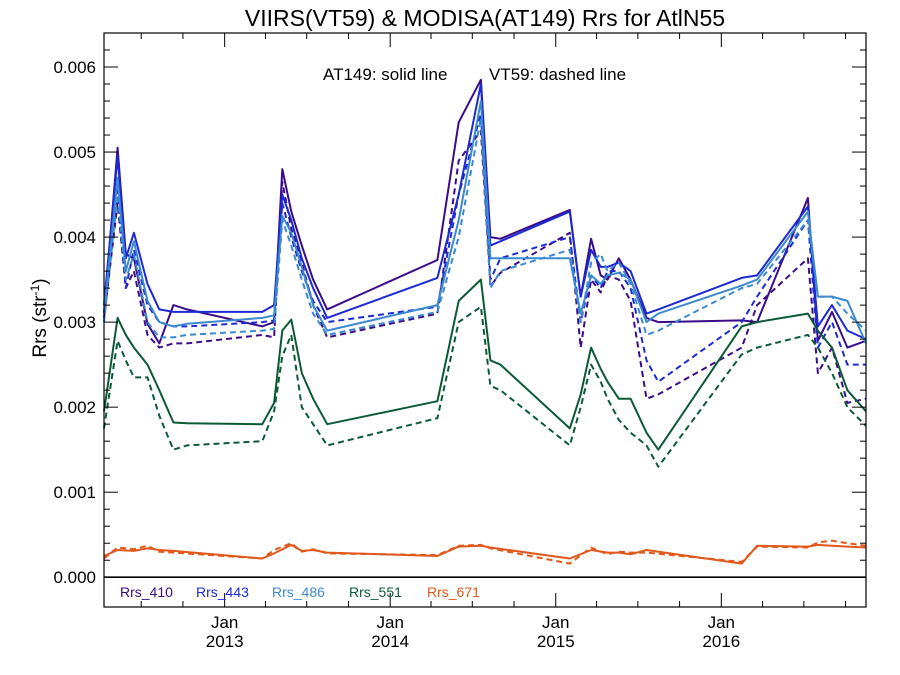 The width and height of the screenshot is (900, 675). Describe the element at coordinates (74, 577) in the screenshot. I see `y-tick-label: 0.000` at that location.